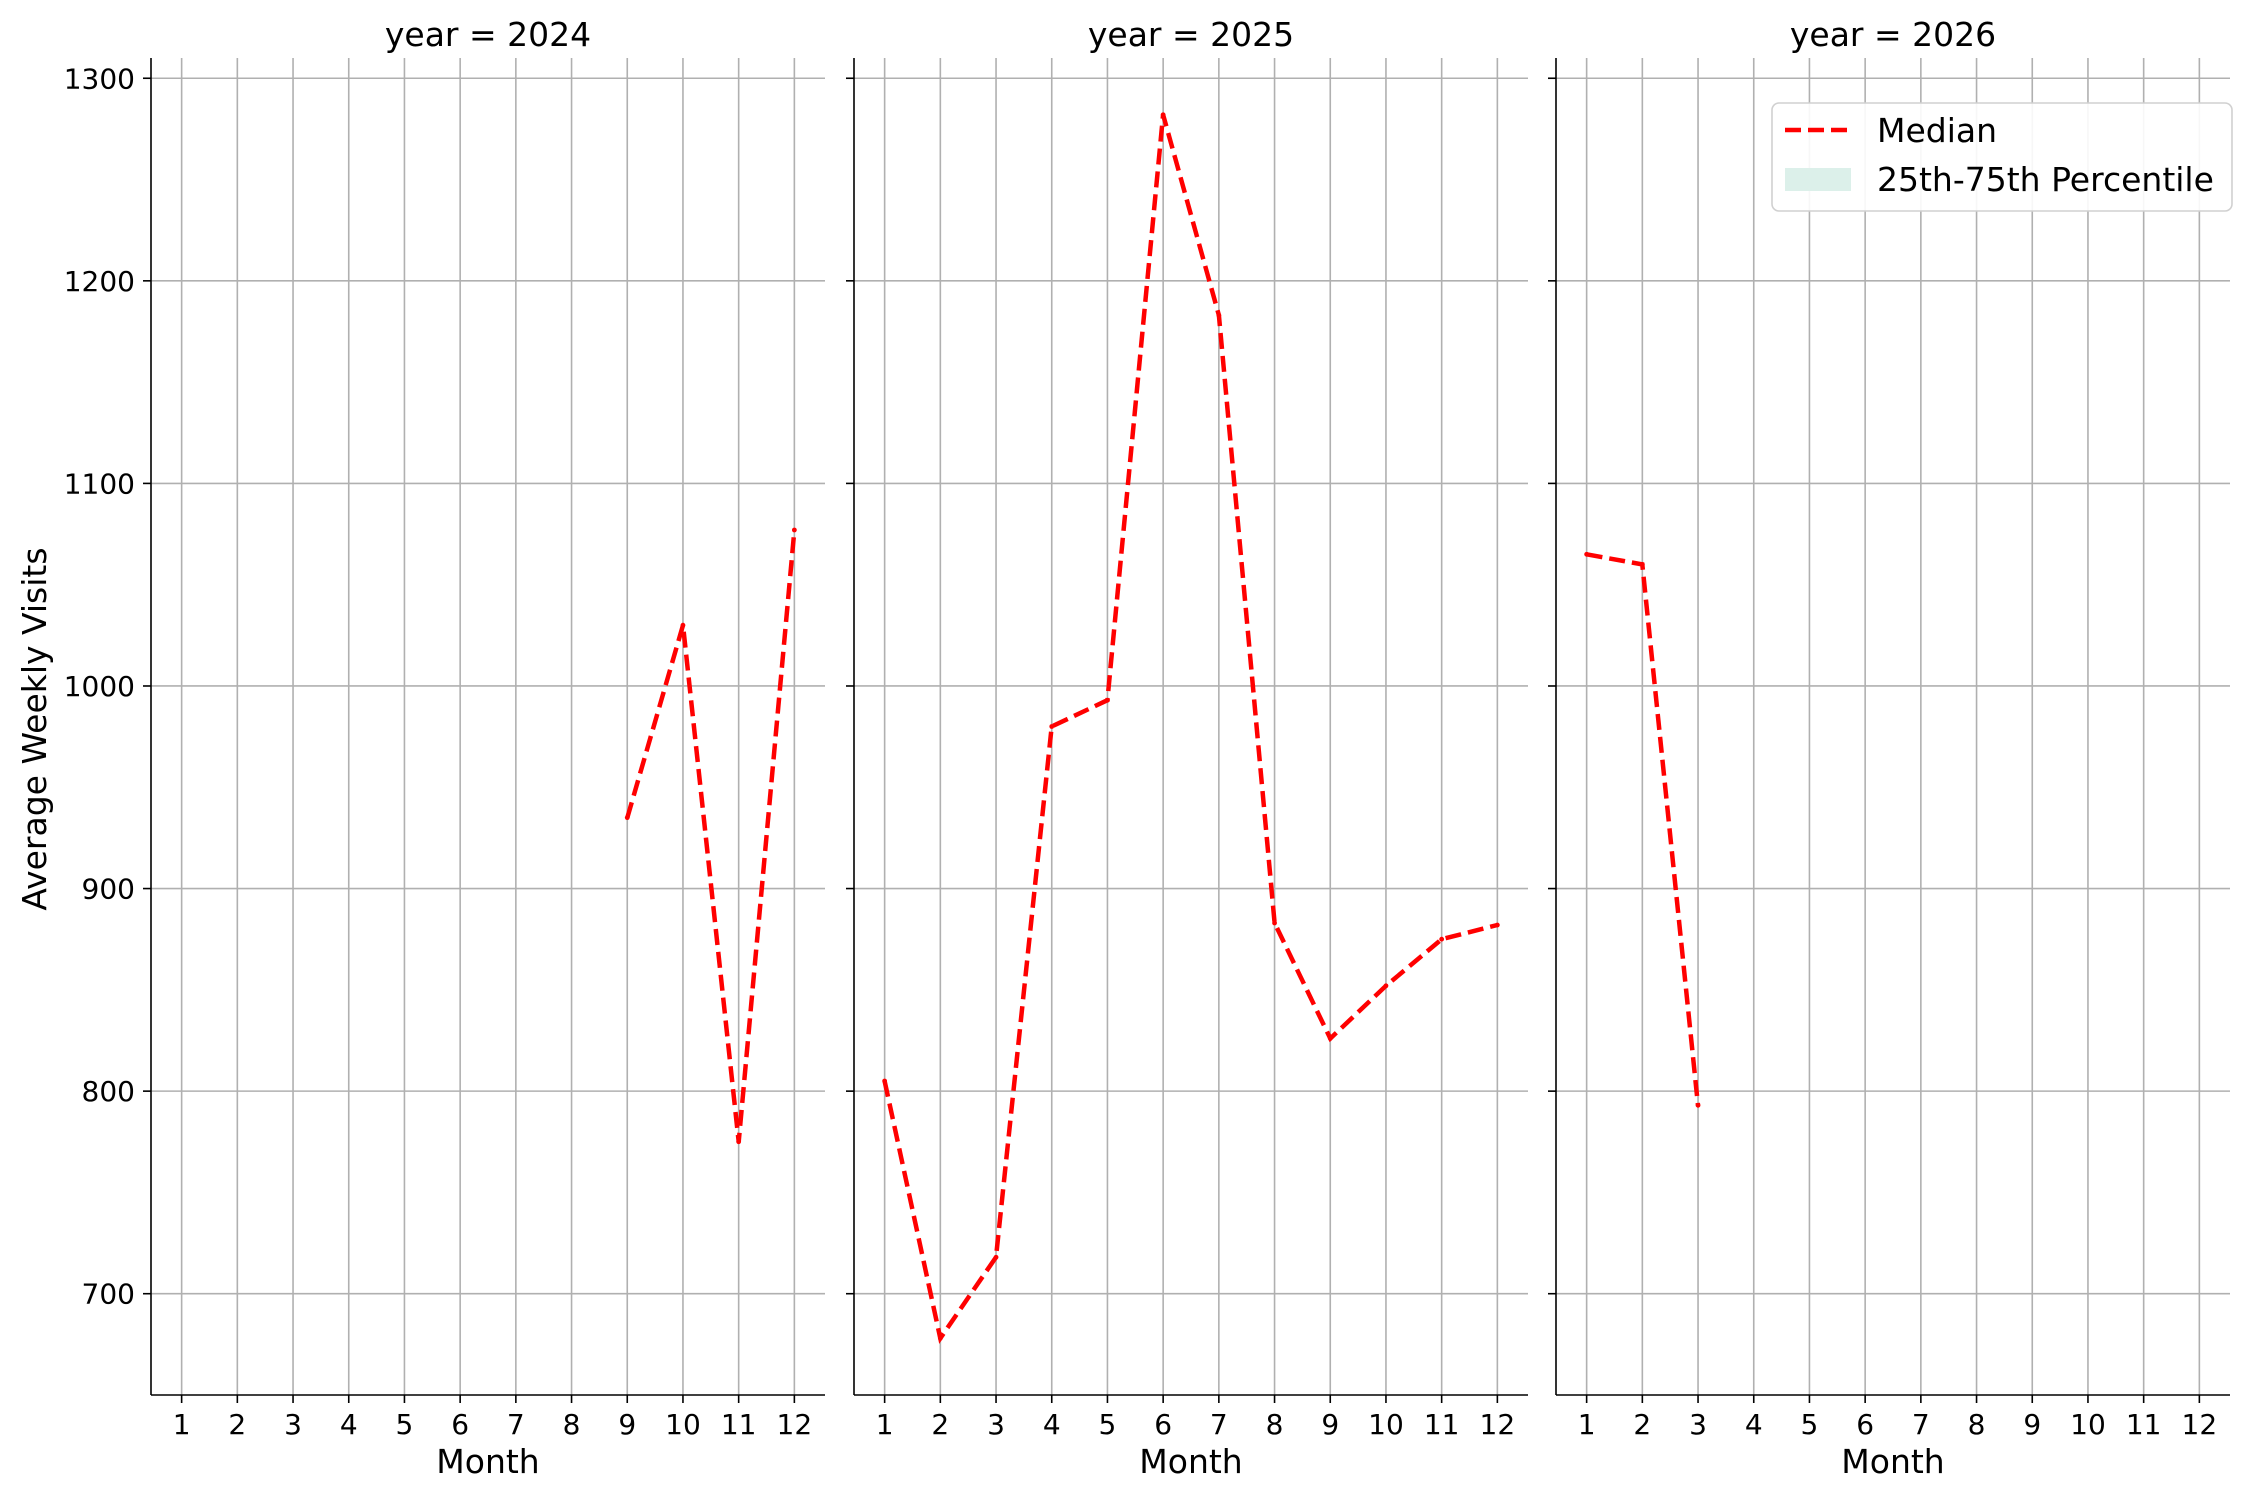  I want to click on legend: Median 25th-75th Percentile, so click(2002, 157).